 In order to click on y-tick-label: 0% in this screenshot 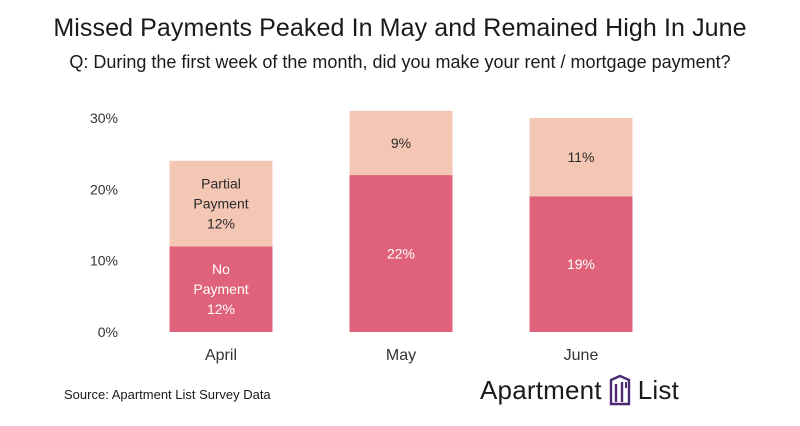, I will do `click(108, 332)`.